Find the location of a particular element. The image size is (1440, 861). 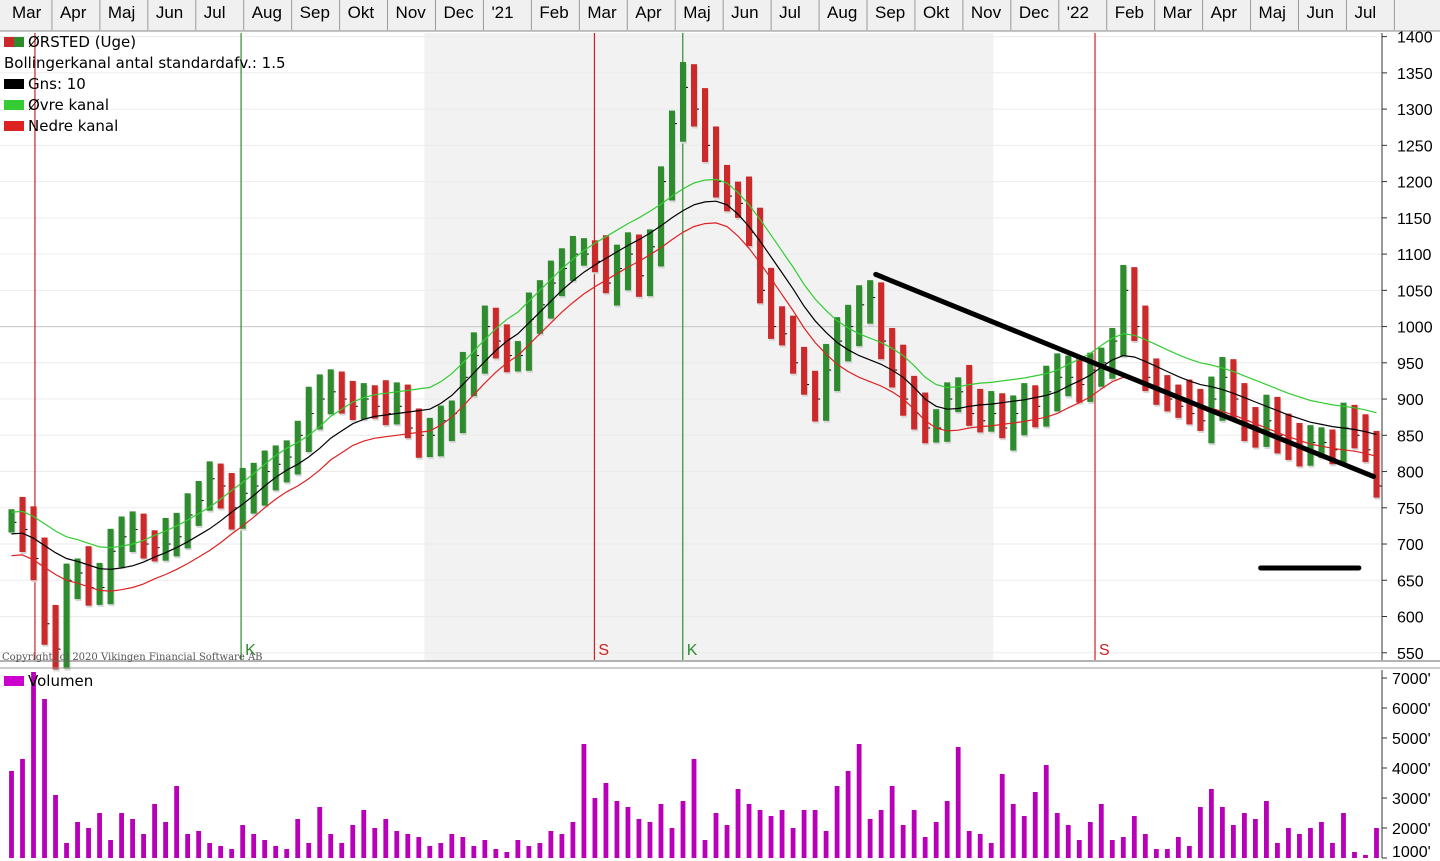

x-tick-label-Mar: Mar is located at coordinates (1178, 12).